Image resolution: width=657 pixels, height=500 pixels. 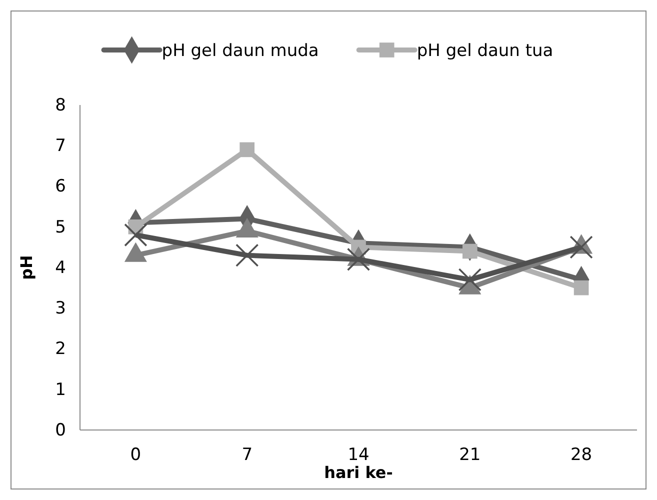 I want to click on y-tick-label: 5, so click(x=60, y=227).